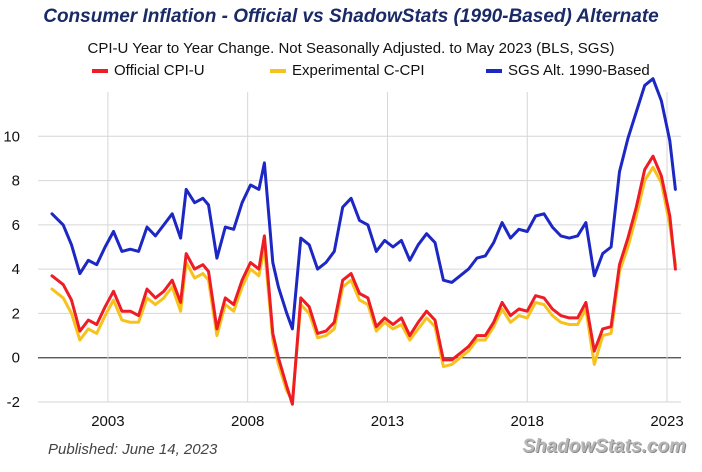 Image resolution: width=702 pixels, height=472 pixels. I want to click on legend-item-c-cpi: Experimental C-CPI, so click(347, 70).